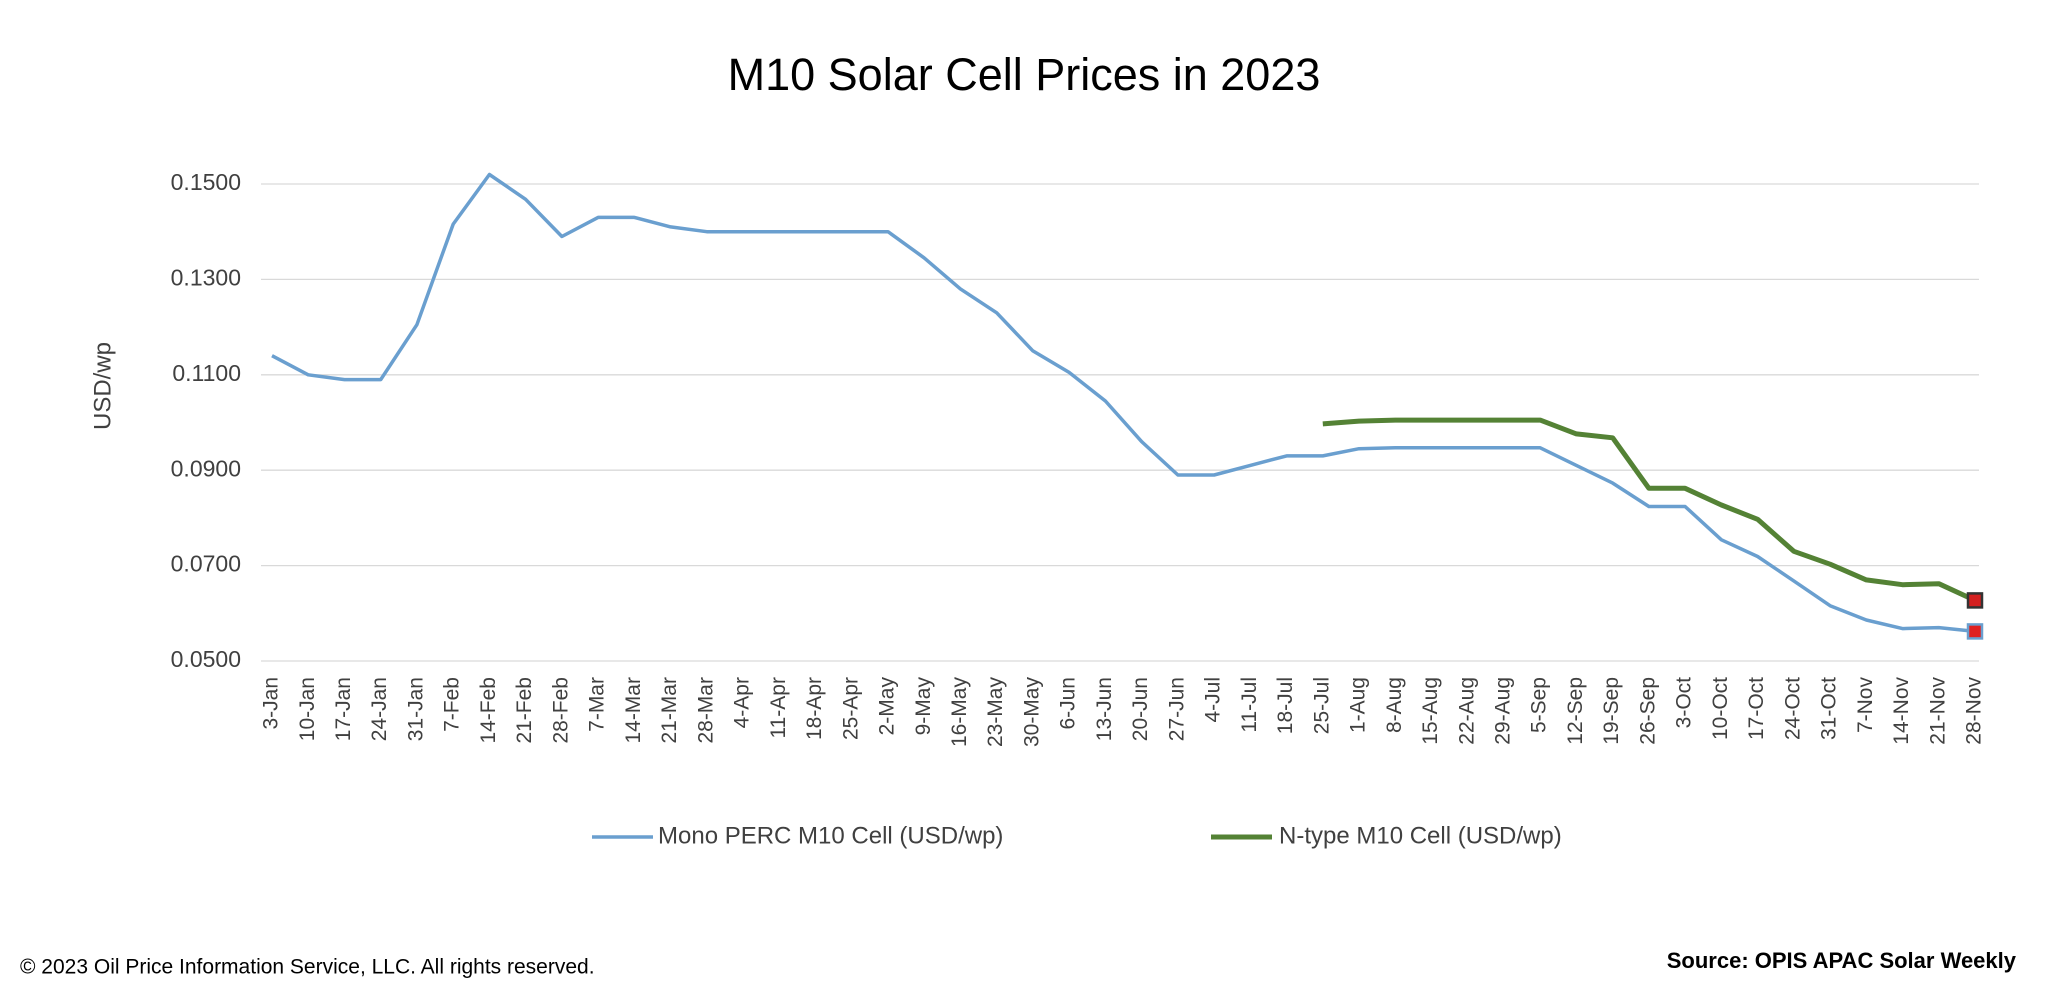  Describe the element at coordinates (597, 704) in the screenshot. I see `x-tick-label: 7-Mar` at that location.